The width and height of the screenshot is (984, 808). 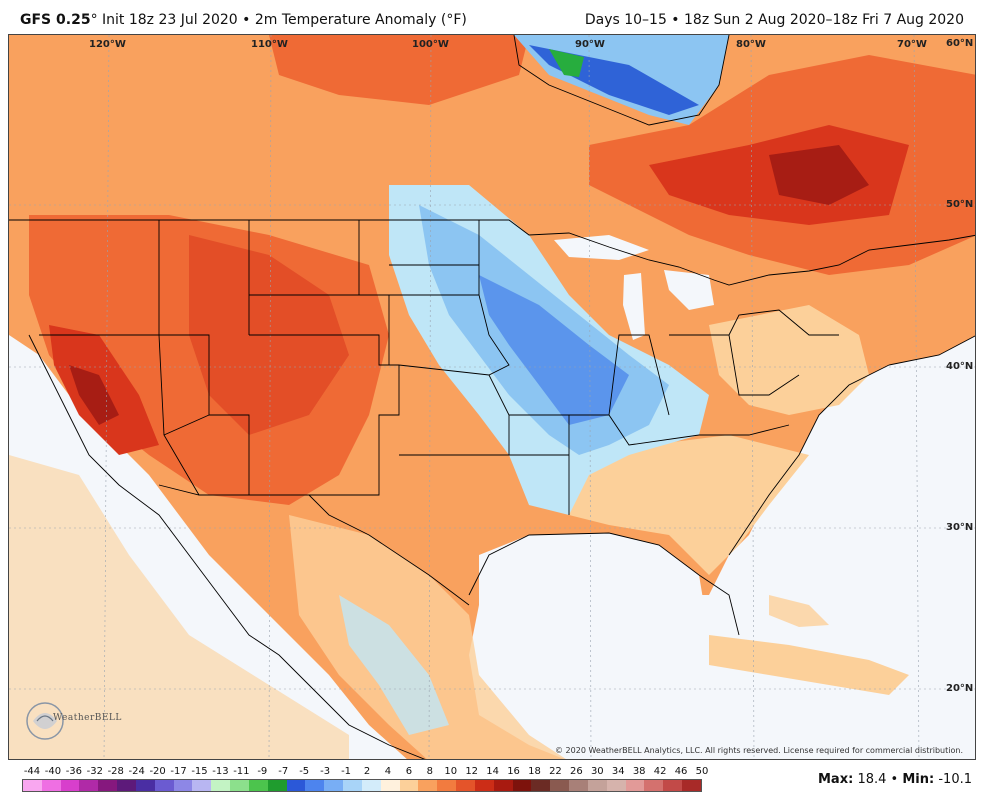 I want to click on legend-label: 30, so click(x=597, y=771).